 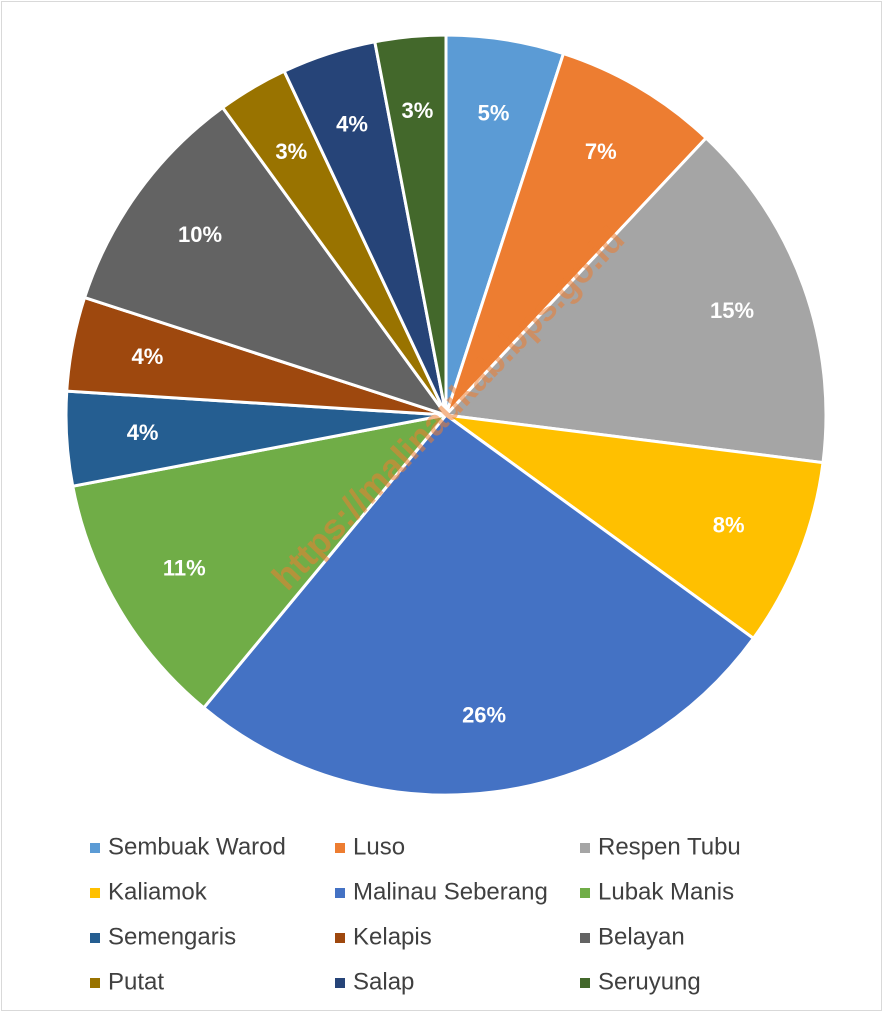 I want to click on legend-label: Malinau Seberang, so click(x=450, y=891).